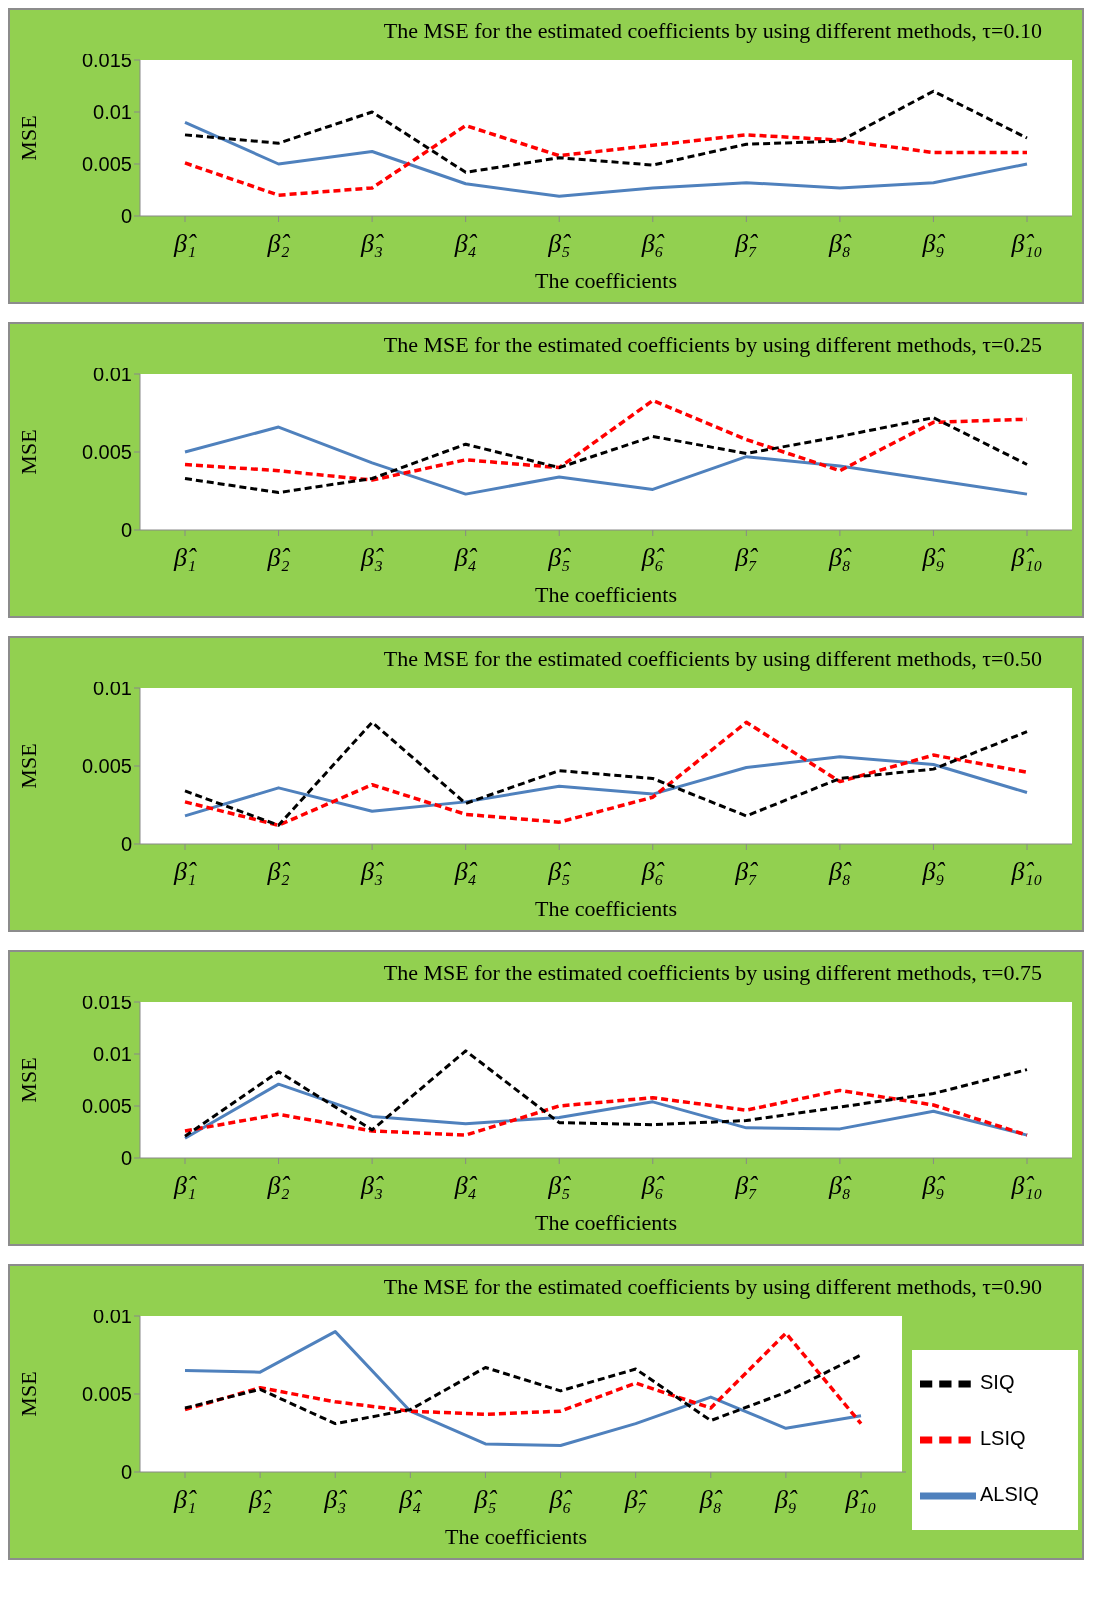  I want to click on legend-label: SIQ, so click(997, 1382).